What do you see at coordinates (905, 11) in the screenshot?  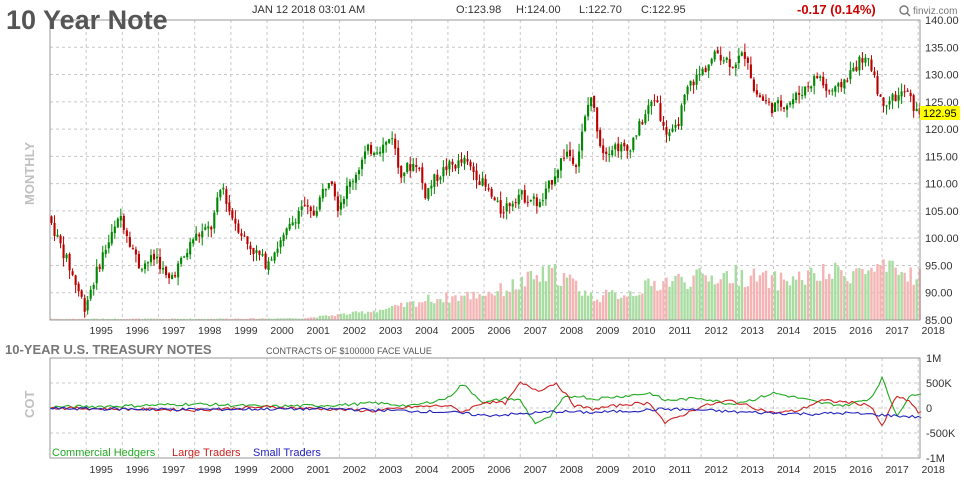 I see `finviz-logo-icon` at bounding box center [905, 11].